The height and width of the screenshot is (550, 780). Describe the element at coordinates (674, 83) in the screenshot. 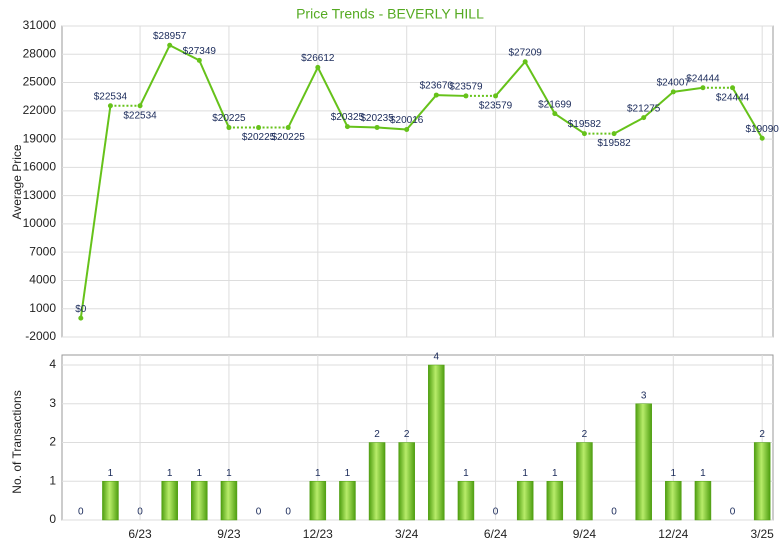

I see `value-label: $24007` at that location.